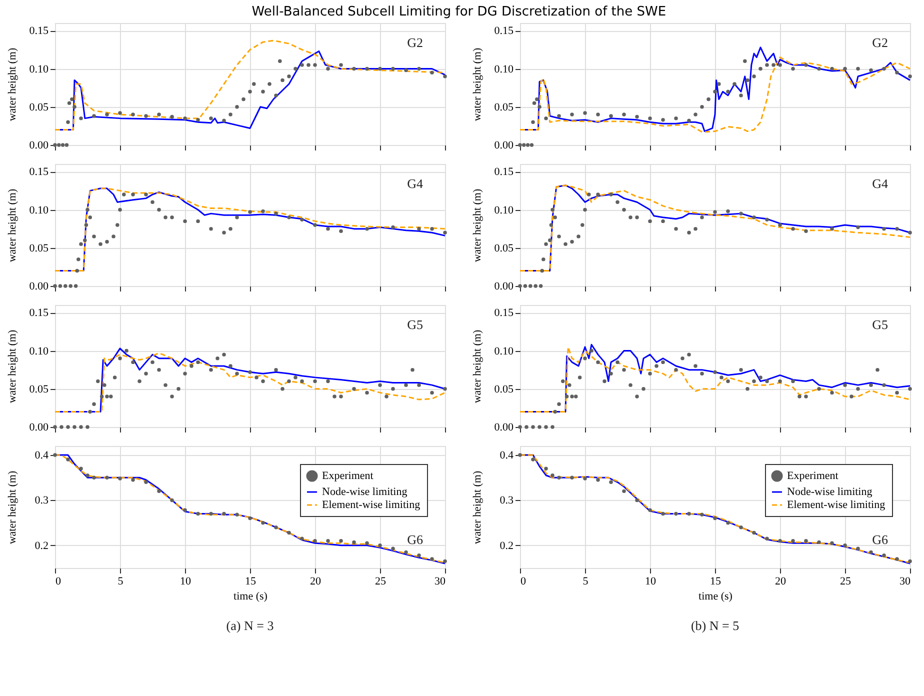 The image size is (924, 696). Describe the element at coordinates (415, 183) in the screenshot. I see `annotation: G4` at that location.